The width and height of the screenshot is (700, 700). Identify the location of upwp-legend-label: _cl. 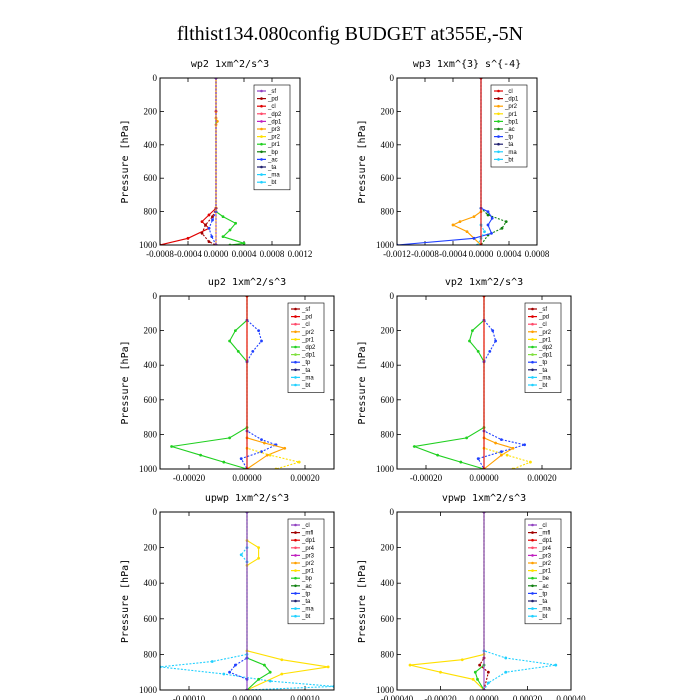
(305, 526).